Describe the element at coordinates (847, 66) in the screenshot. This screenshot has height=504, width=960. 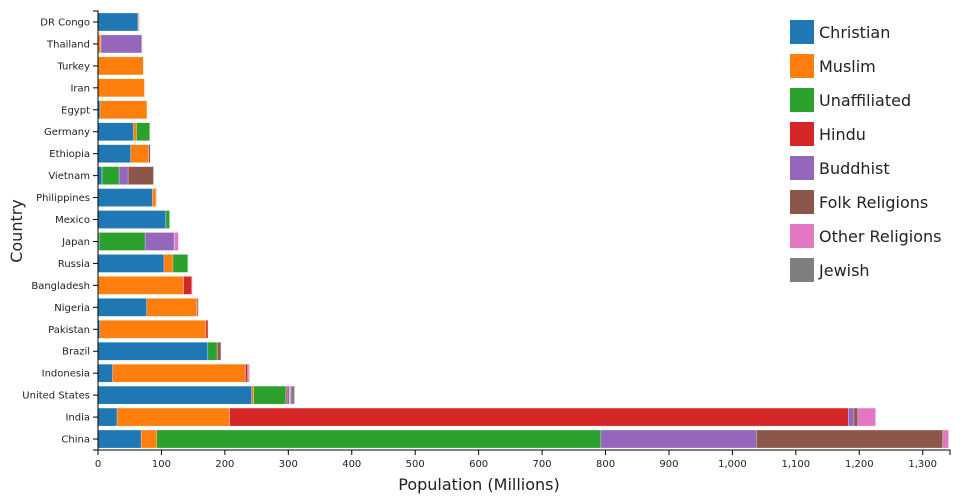
I see `legend-label: Muslim` at that location.